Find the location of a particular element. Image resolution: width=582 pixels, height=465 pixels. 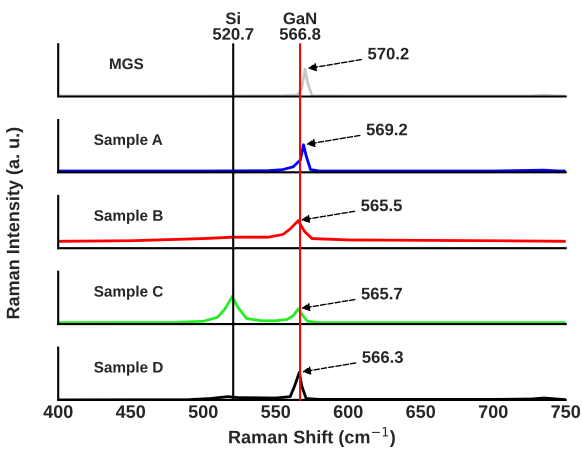

series-label: Sample A is located at coordinates (128, 141).